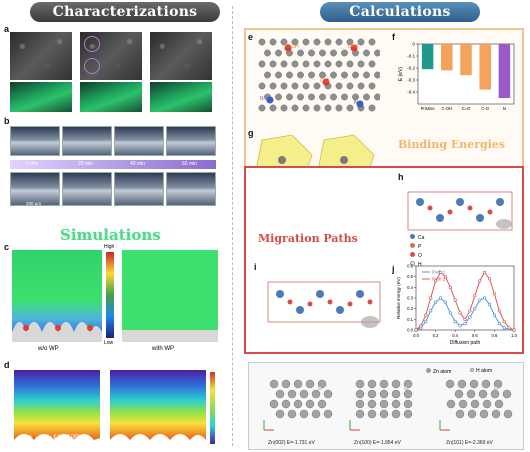  Describe the element at coordinates (48, 349) in the screenshot. I see `label-without-wp: w/o WP` at that location.